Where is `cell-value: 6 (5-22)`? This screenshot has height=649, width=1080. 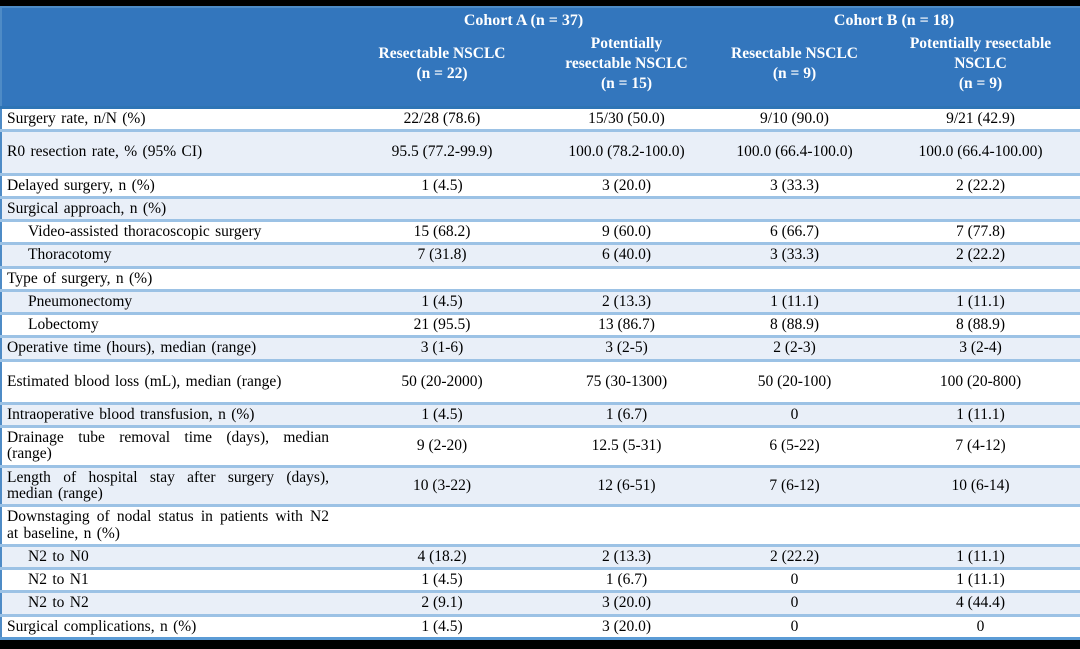 cell-value: 6 (5-22) is located at coordinates (794, 447).